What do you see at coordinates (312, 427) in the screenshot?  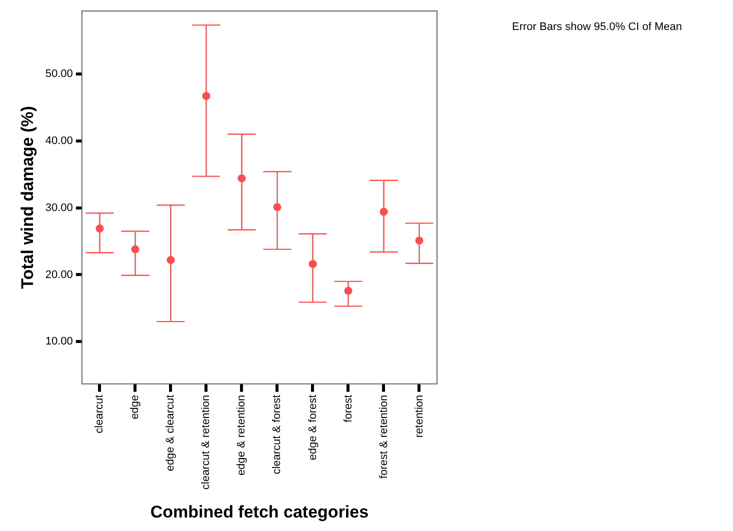 I see `x-tick-label: edge & forest` at bounding box center [312, 427].